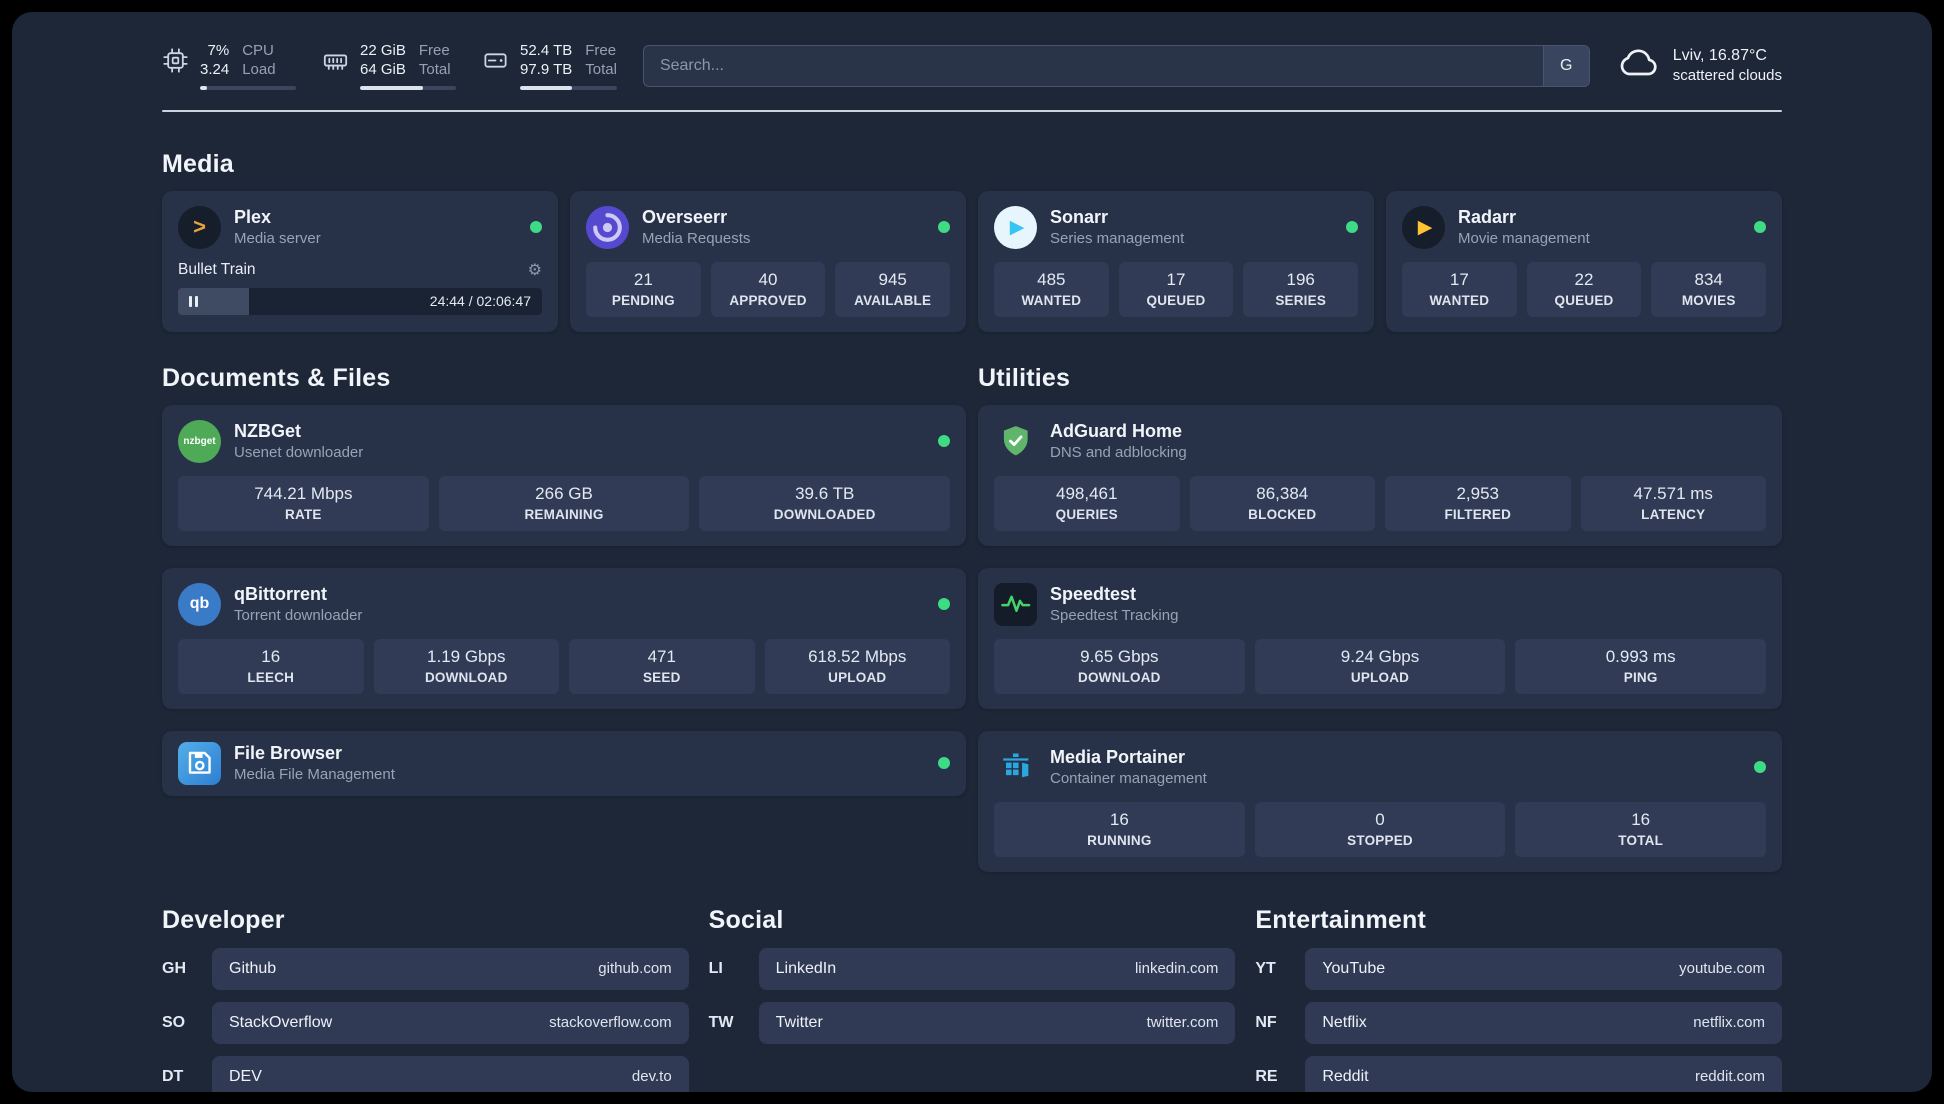 The height and width of the screenshot is (1104, 1944). Describe the element at coordinates (601, 50) in the screenshot. I see `disk-free-label: Free` at that location.